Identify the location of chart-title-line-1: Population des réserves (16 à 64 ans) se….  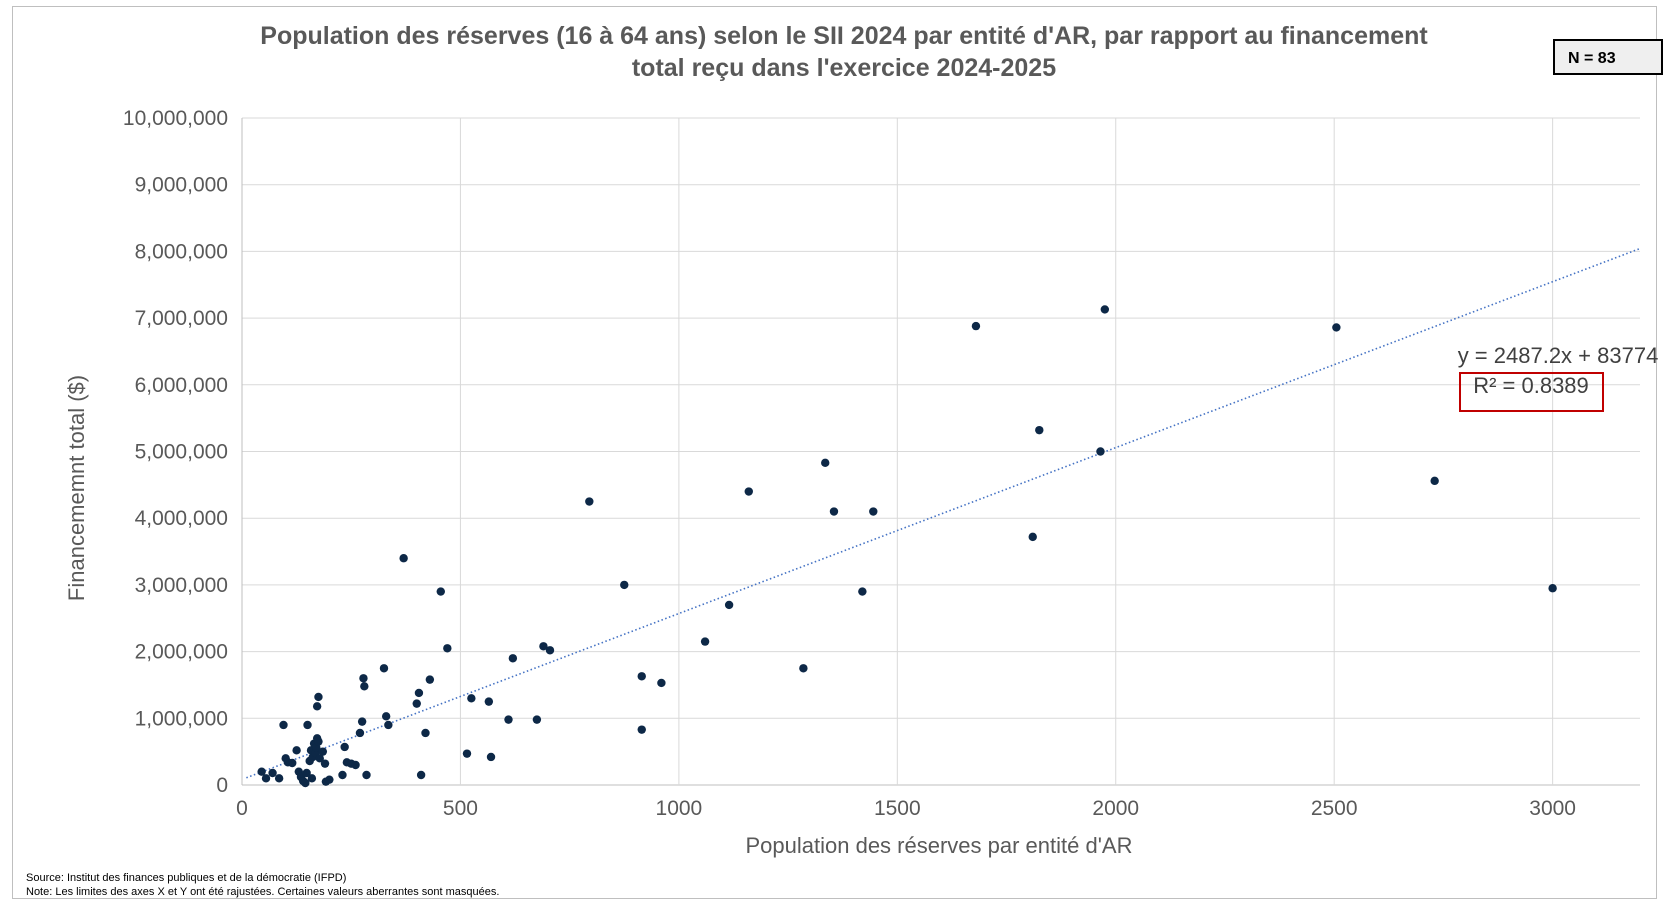
(844, 36).